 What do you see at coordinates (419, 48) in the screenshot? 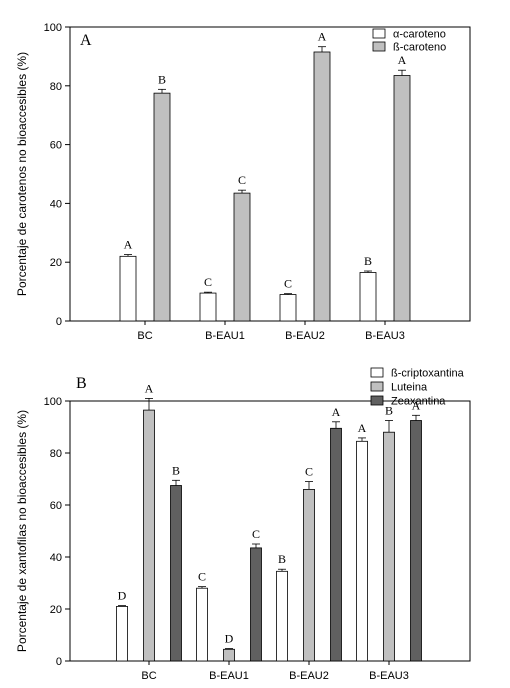
I see `legend-label: ß-caroteno` at bounding box center [419, 48].